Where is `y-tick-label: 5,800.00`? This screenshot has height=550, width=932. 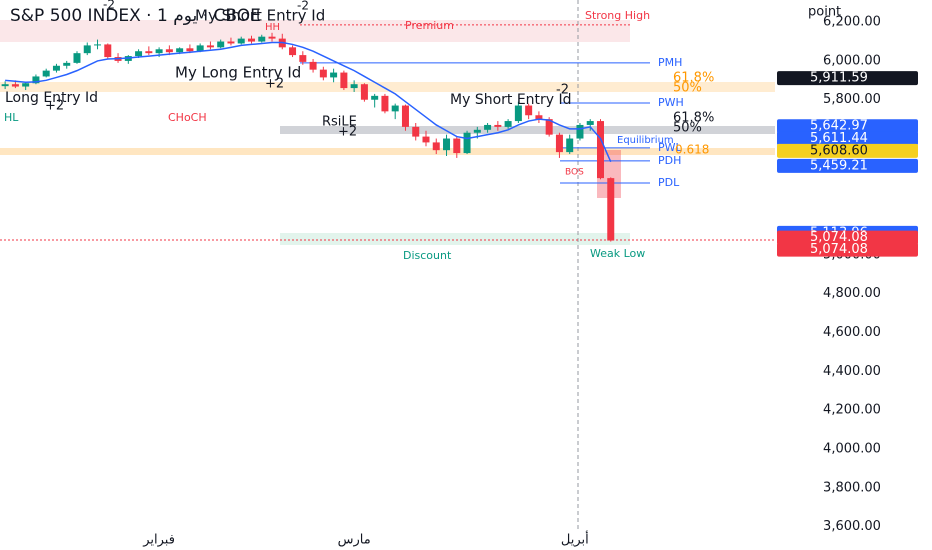 y-tick-label: 5,800.00 is located at coordinates (852, 99).